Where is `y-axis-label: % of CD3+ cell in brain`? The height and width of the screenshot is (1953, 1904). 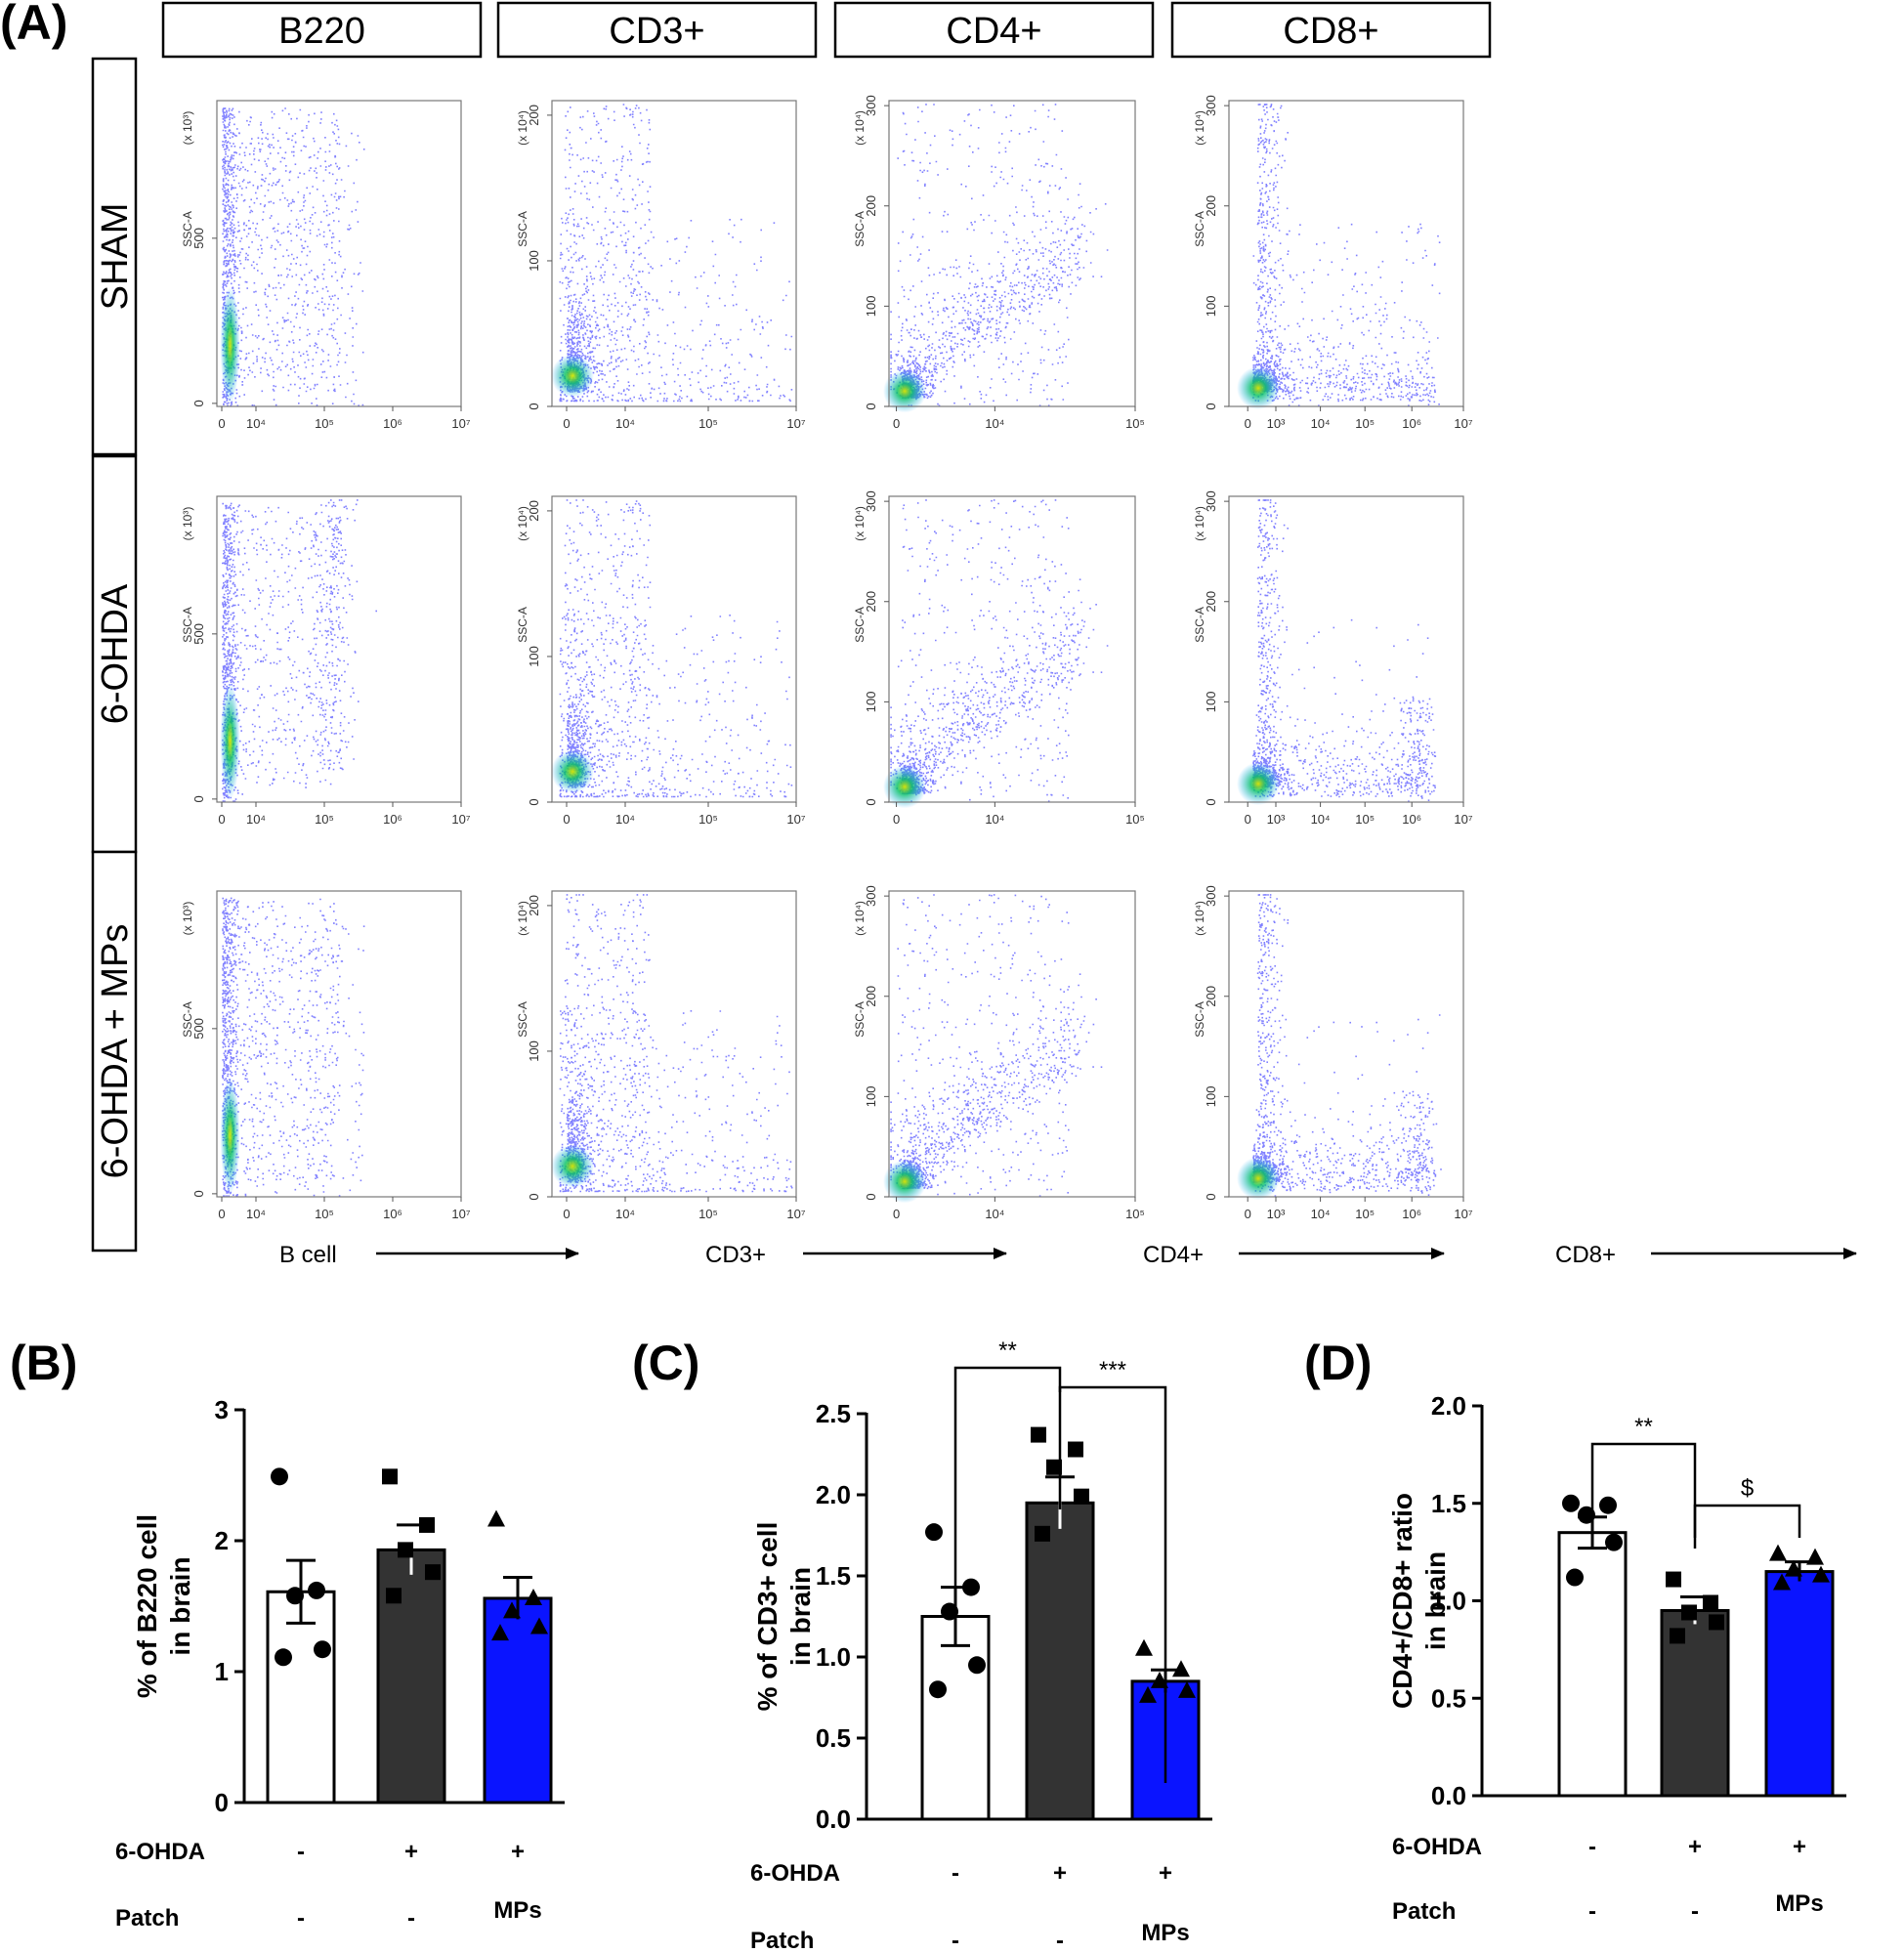 y-axis-label: % of CD3+ cell in brain is located at coordinates (784, 1617).